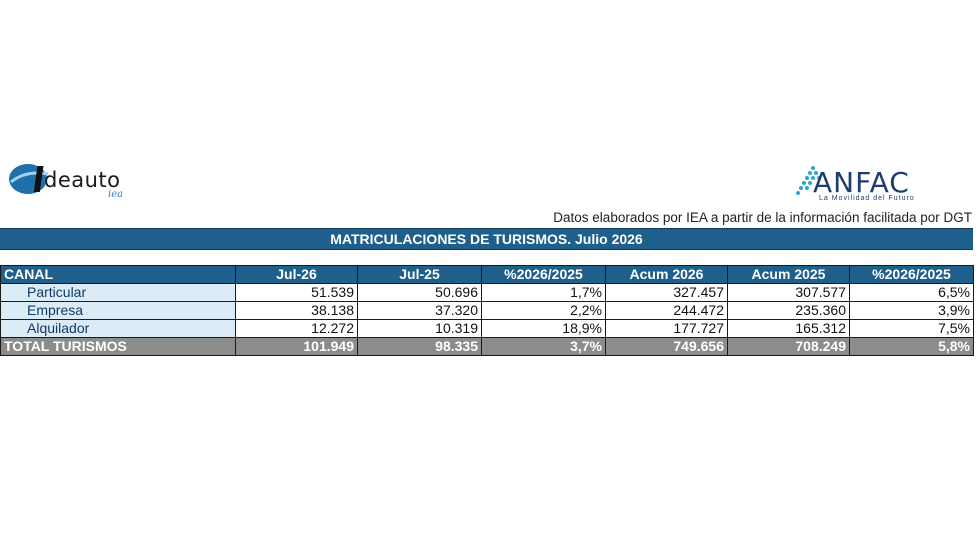 The image size is (980, 560). I want to click on col-header-canal: CANAL, so click(118, 274).